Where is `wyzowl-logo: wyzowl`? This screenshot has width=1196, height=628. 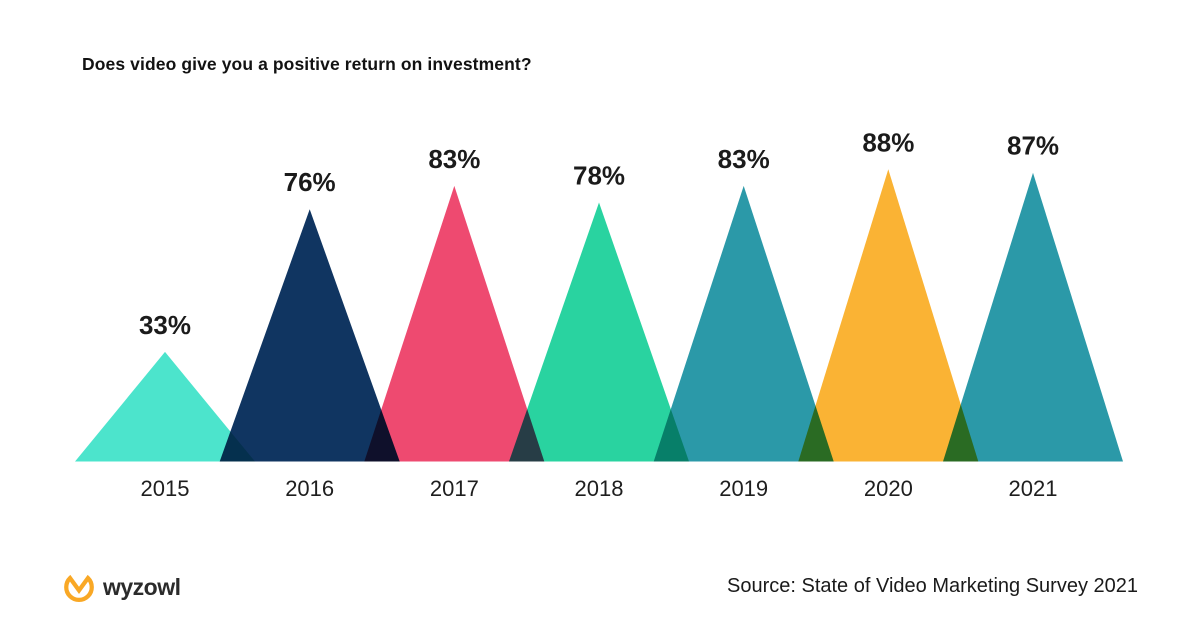
wyzowl-logo: wyzowl is located at coordinates (121, 587).